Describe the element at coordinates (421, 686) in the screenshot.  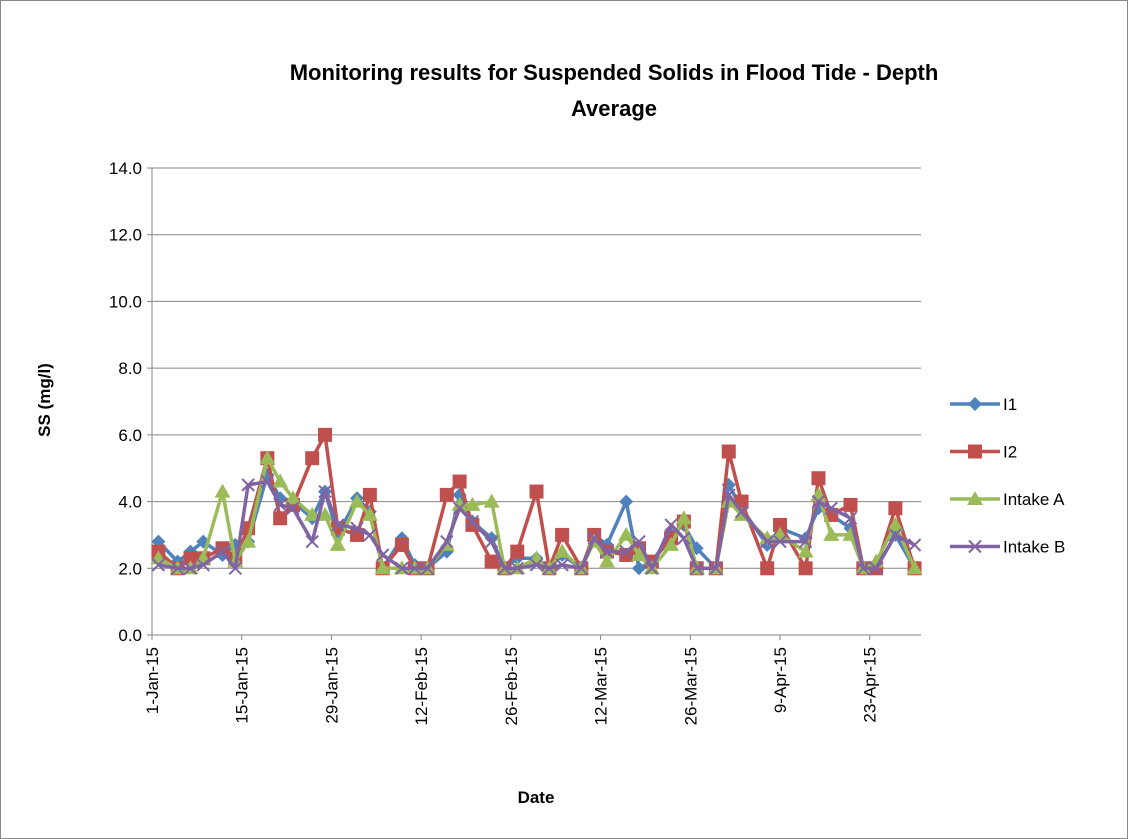
I see `x-tick-label: 12-Feb-15` at that location.